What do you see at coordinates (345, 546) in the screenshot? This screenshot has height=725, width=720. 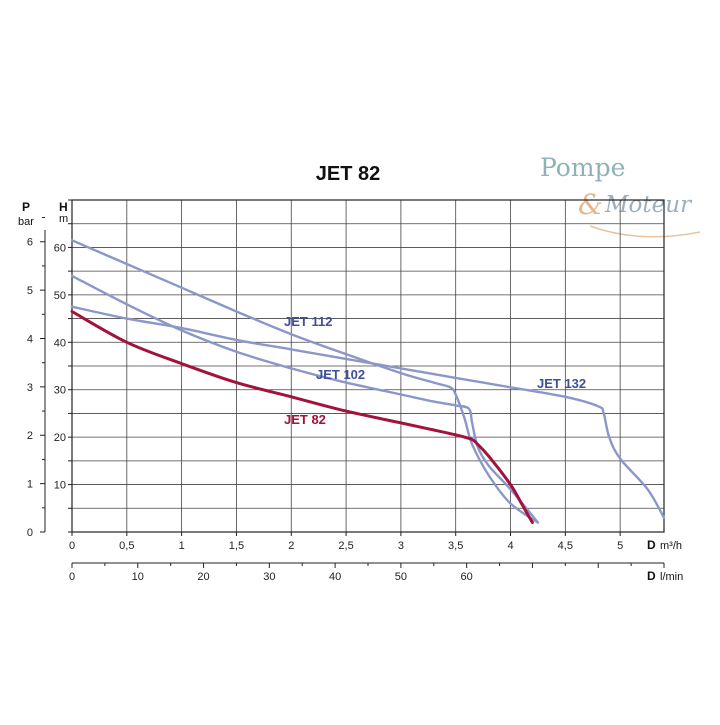 I see `x-tick-label: 2,5` at bounding box center [345, 546].